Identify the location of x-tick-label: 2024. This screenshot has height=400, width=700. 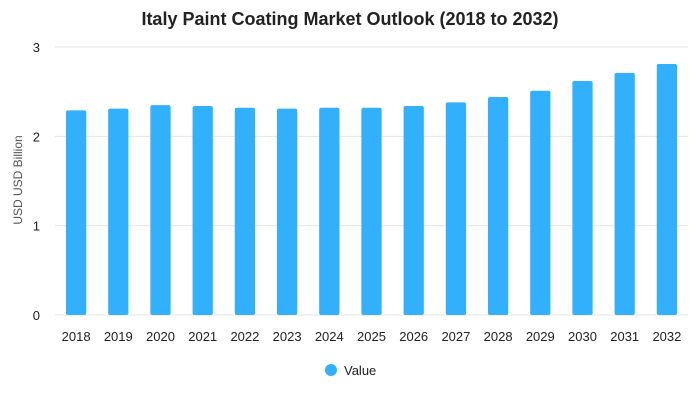
(329, 336).